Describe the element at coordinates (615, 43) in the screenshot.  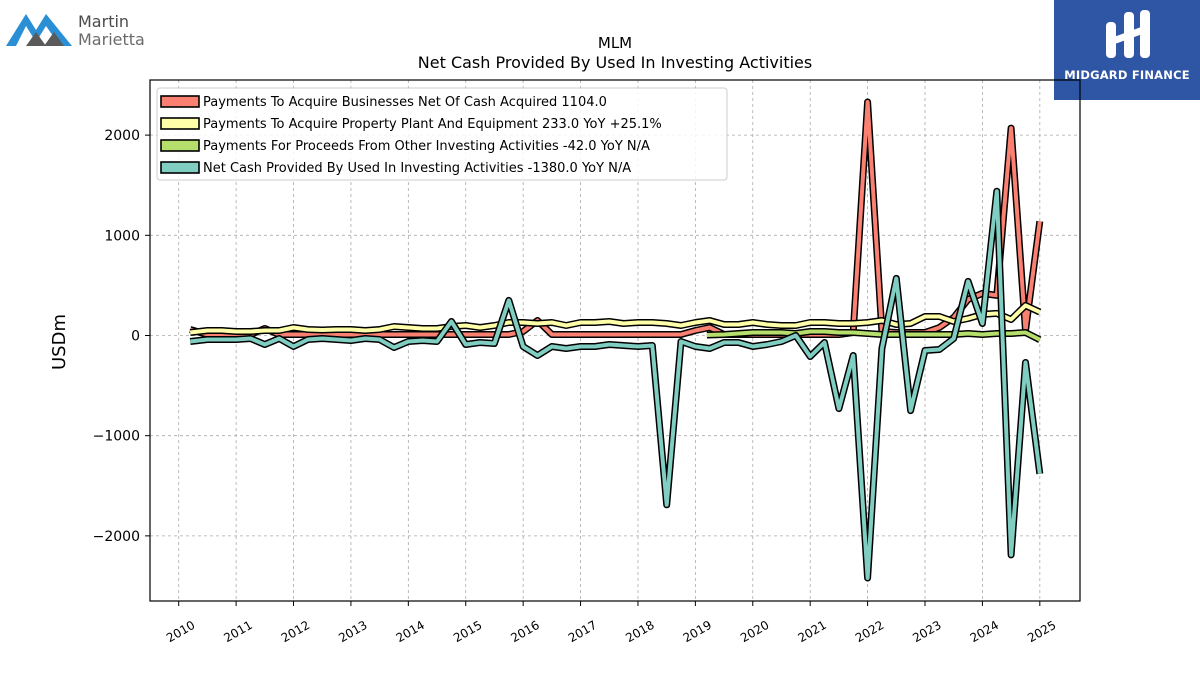
I see `chart-title: MLM` at that location.